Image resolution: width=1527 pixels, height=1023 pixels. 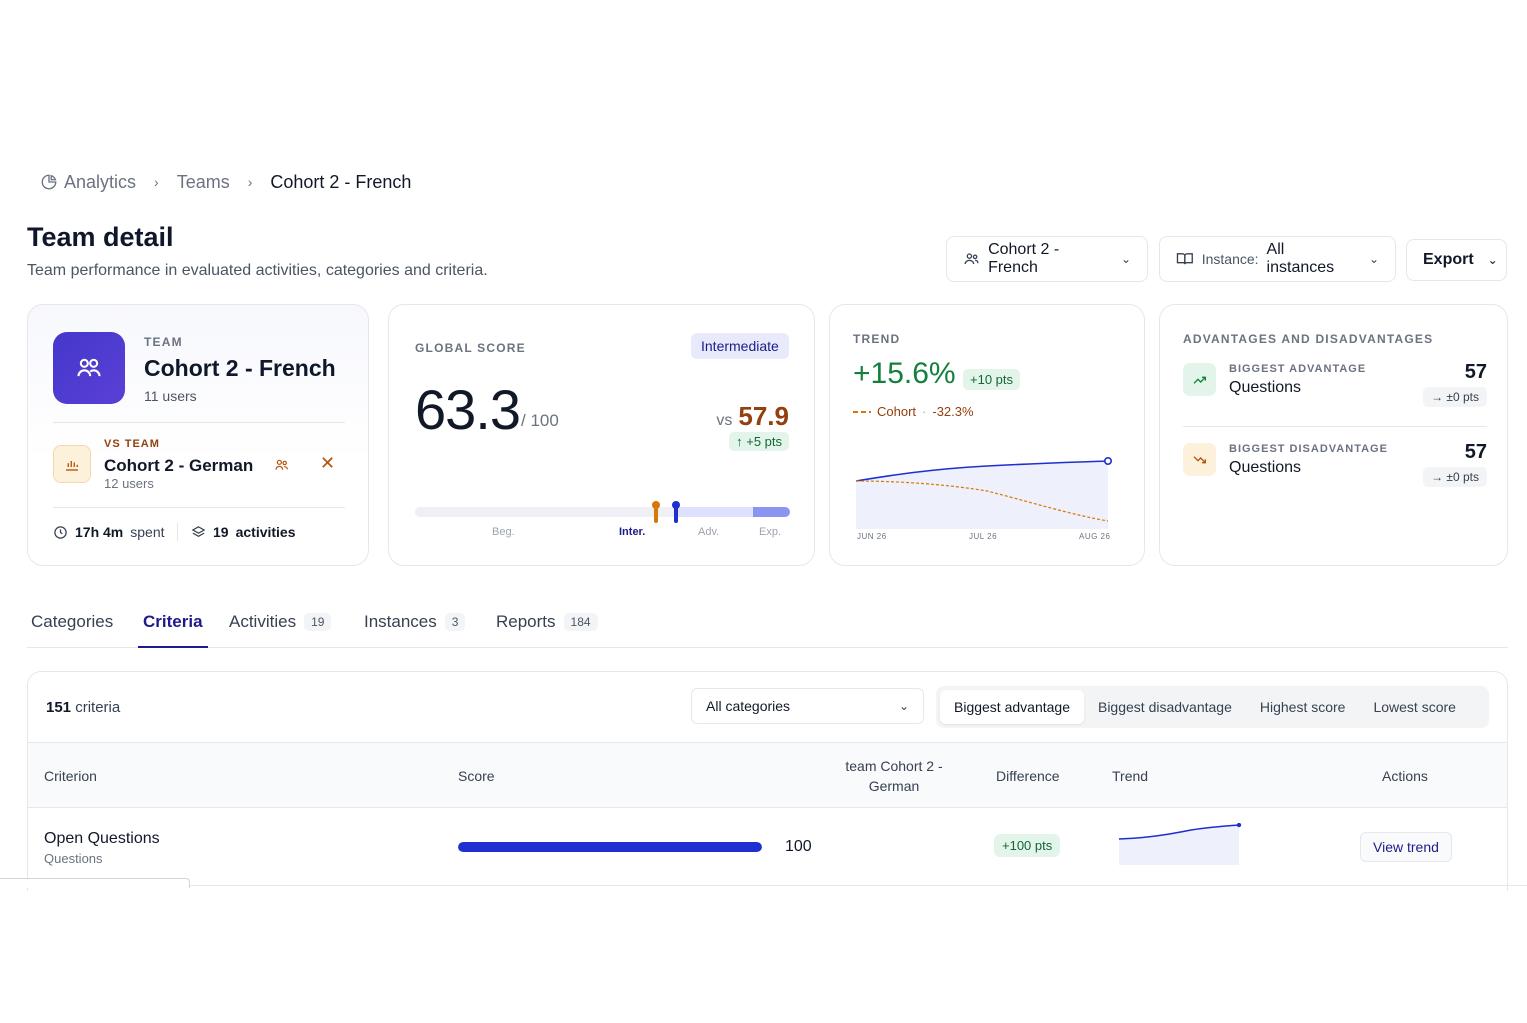 I want to click on vs-team-label: VS TEAM, so click(x=132, y=444).